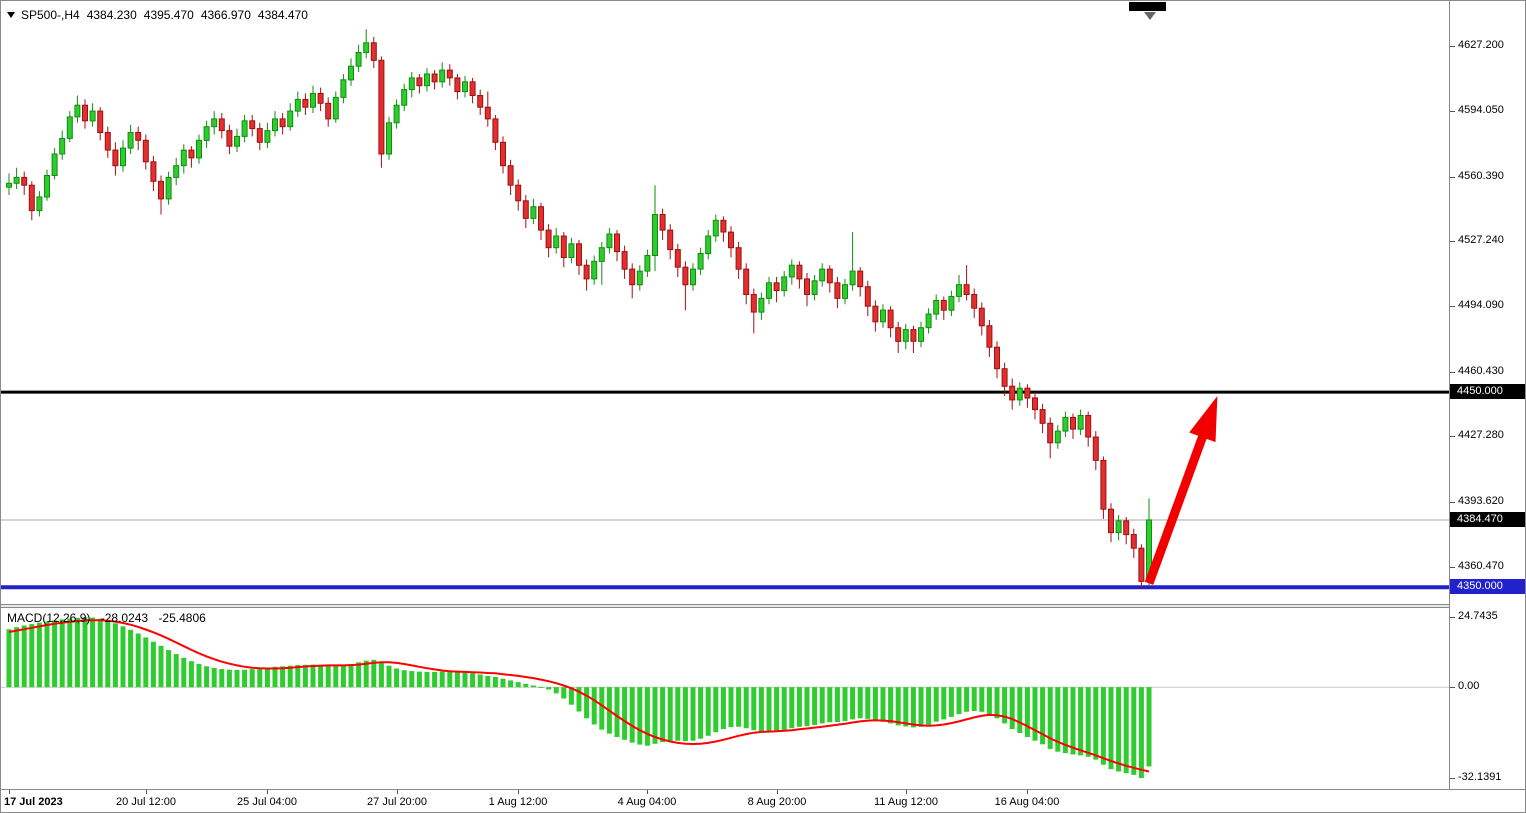 Image resolution: width=1526 pixels, height=813 pixels. I want to click on price-axis-label: 4527.240, so click(1481, 240).